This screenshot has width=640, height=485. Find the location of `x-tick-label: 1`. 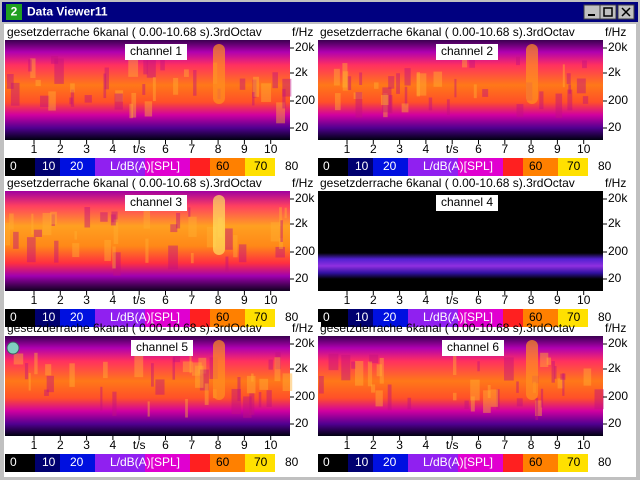

x-tick-label: 1 is located at coordinates (347, 149).